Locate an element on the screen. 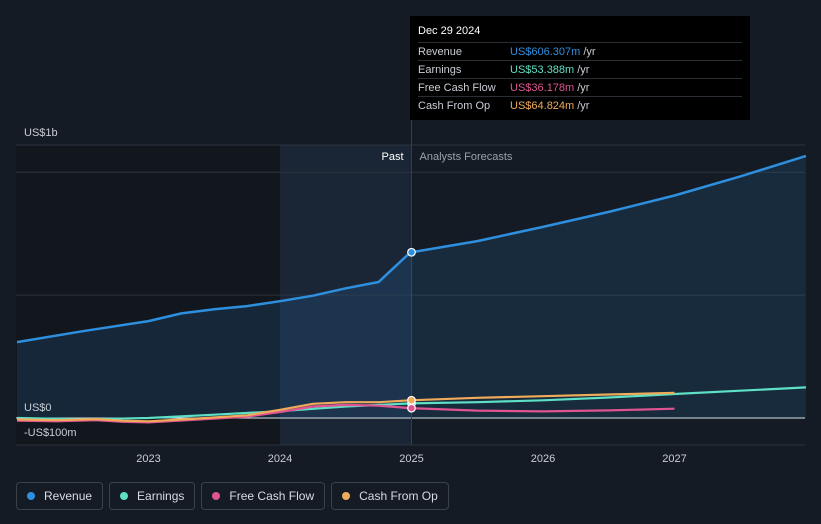 Image resolution: width=821 pixels, height=524 pixels. tooltip-date: Dec 29 2024 is located at coordinates (449, 31).